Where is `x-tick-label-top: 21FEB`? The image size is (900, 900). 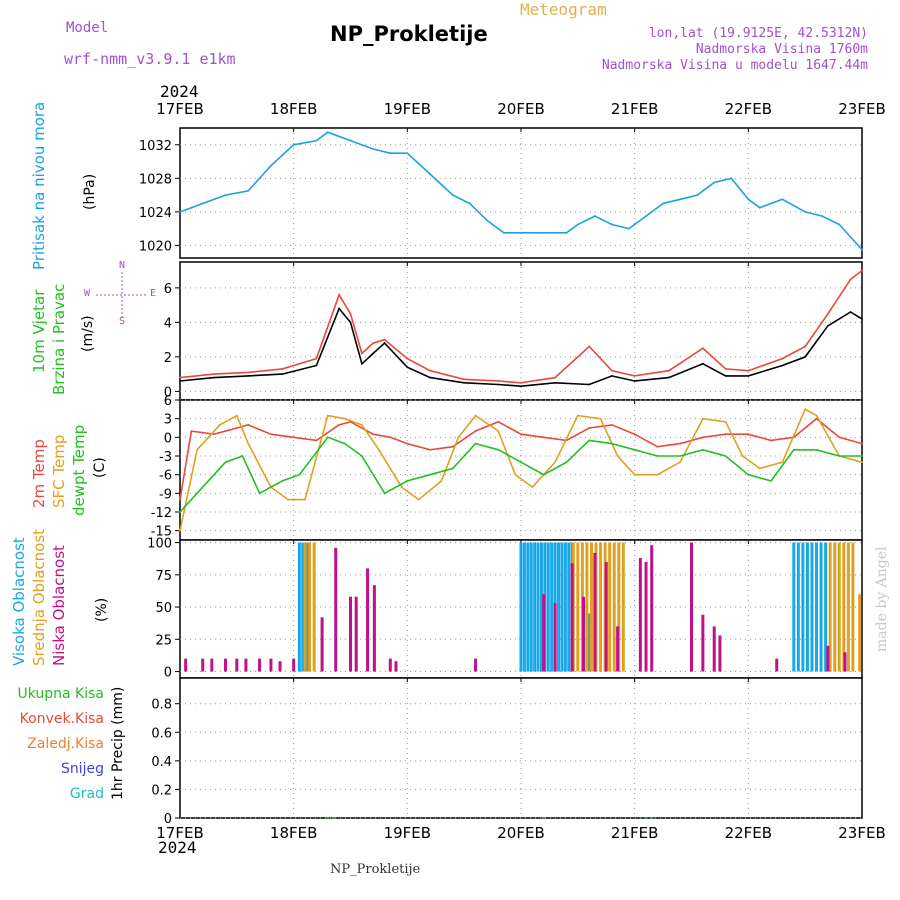
x-tick-label-top: 21FEB is located at coordinates (634, 109).